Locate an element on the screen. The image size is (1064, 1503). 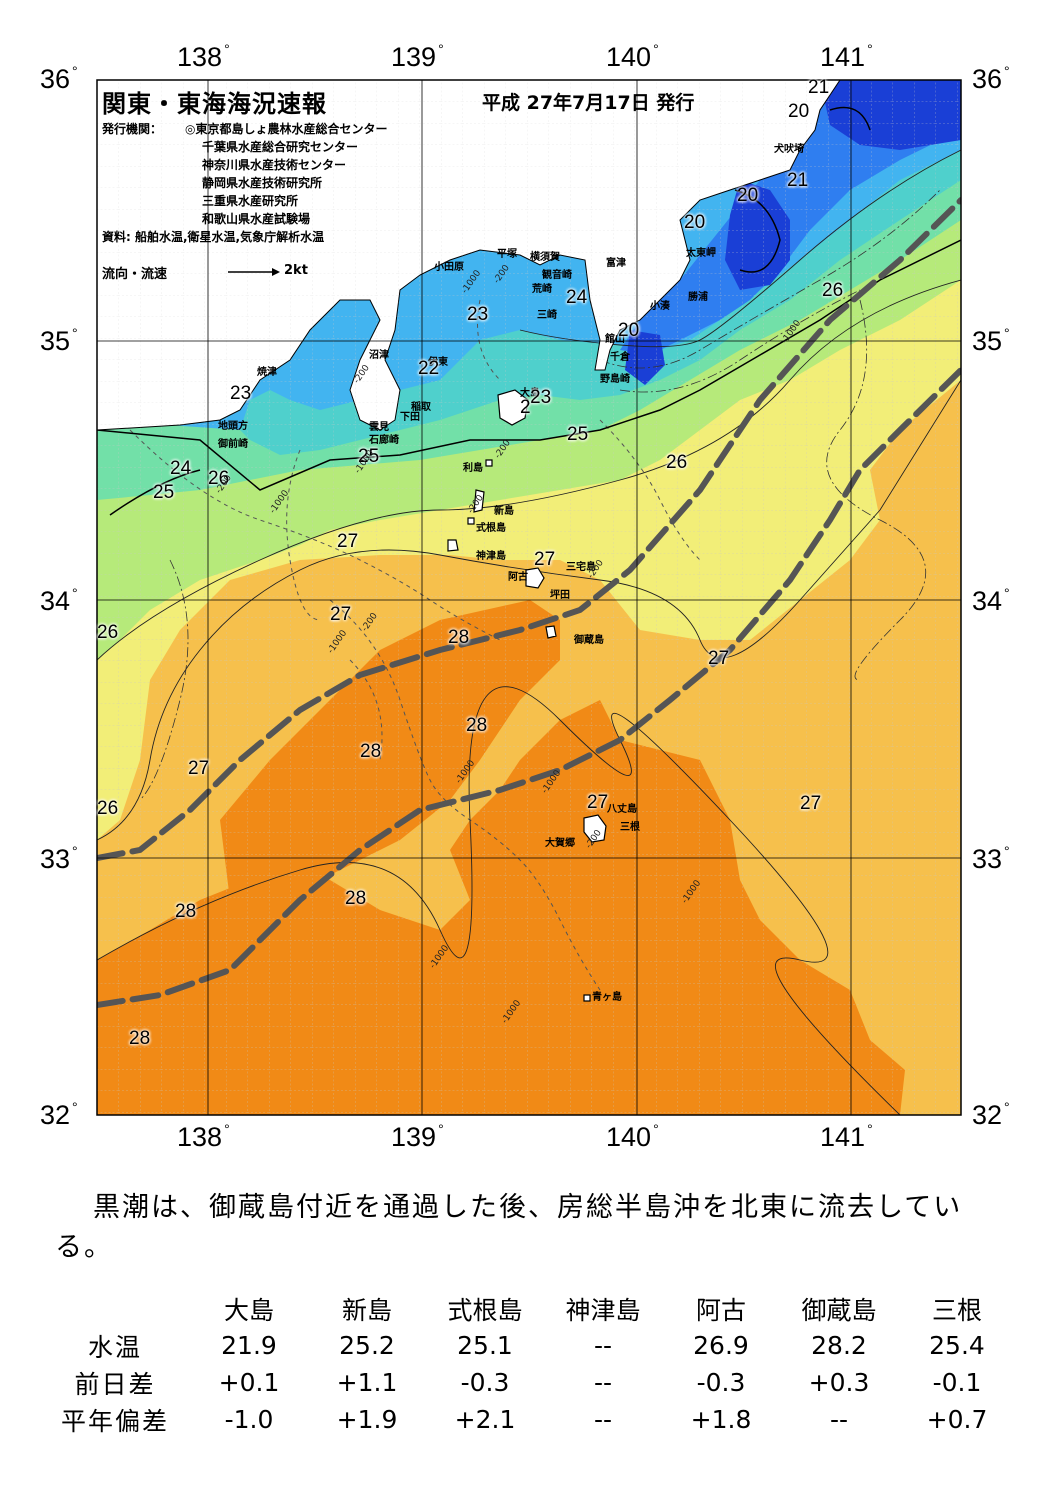
island-kozushima is located at coordinates (453, 545).